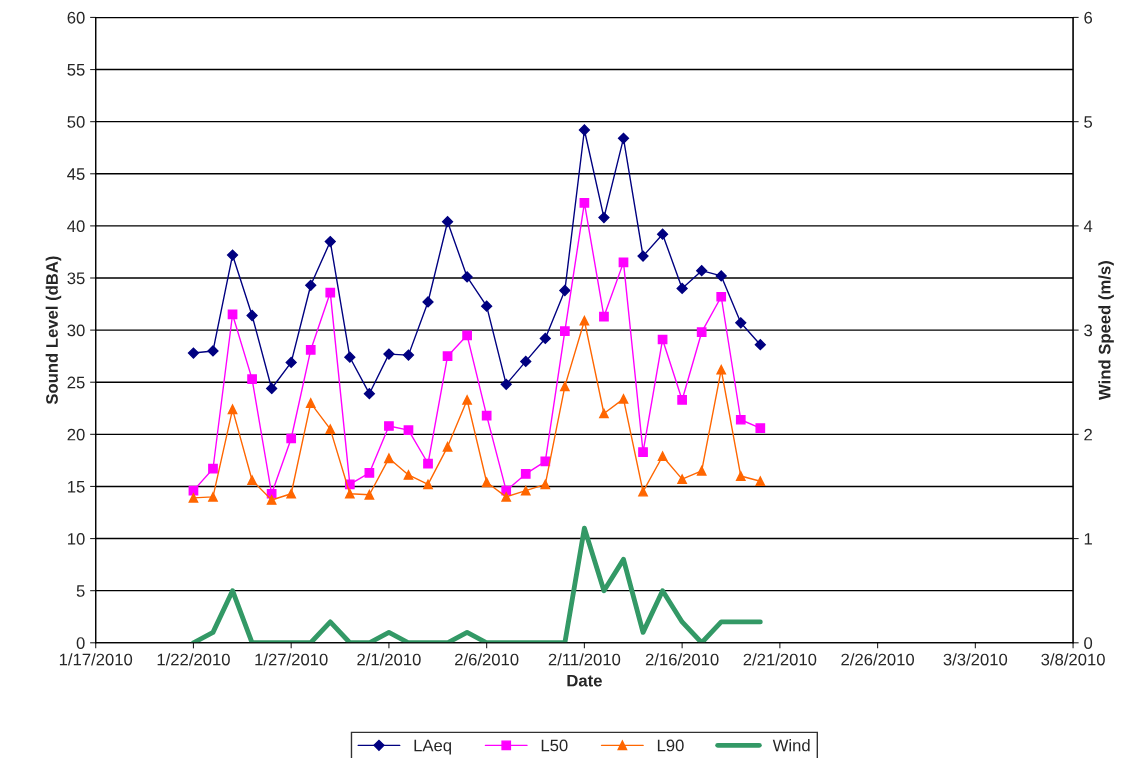 The image size is (1126, 758). I want to click on x-axis-title: Date, so click(584, 680).